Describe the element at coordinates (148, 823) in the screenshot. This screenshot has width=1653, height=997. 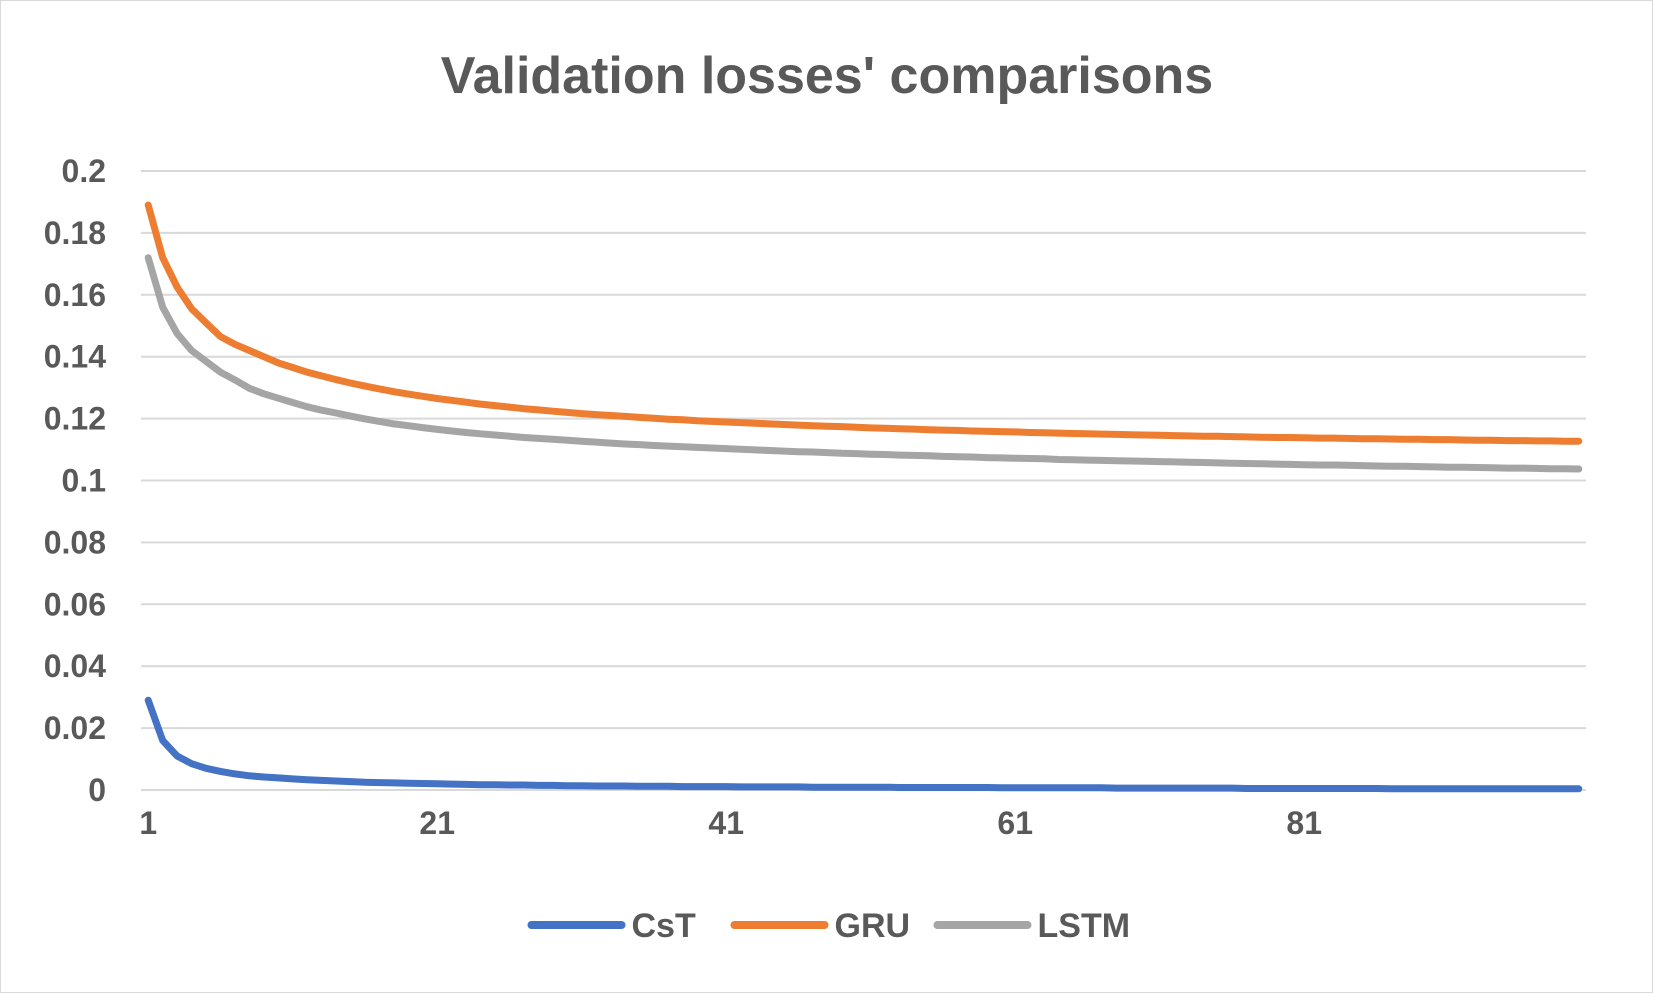
I see `x-tick-label: 1` at that location.